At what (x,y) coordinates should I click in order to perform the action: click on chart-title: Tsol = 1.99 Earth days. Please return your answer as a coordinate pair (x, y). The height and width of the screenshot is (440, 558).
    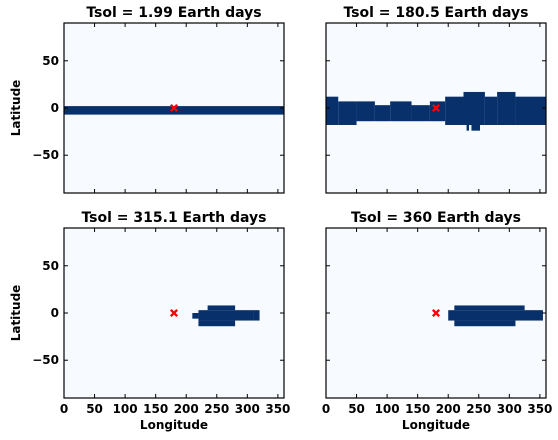
    Looking at the image, I should click on (173, 13).